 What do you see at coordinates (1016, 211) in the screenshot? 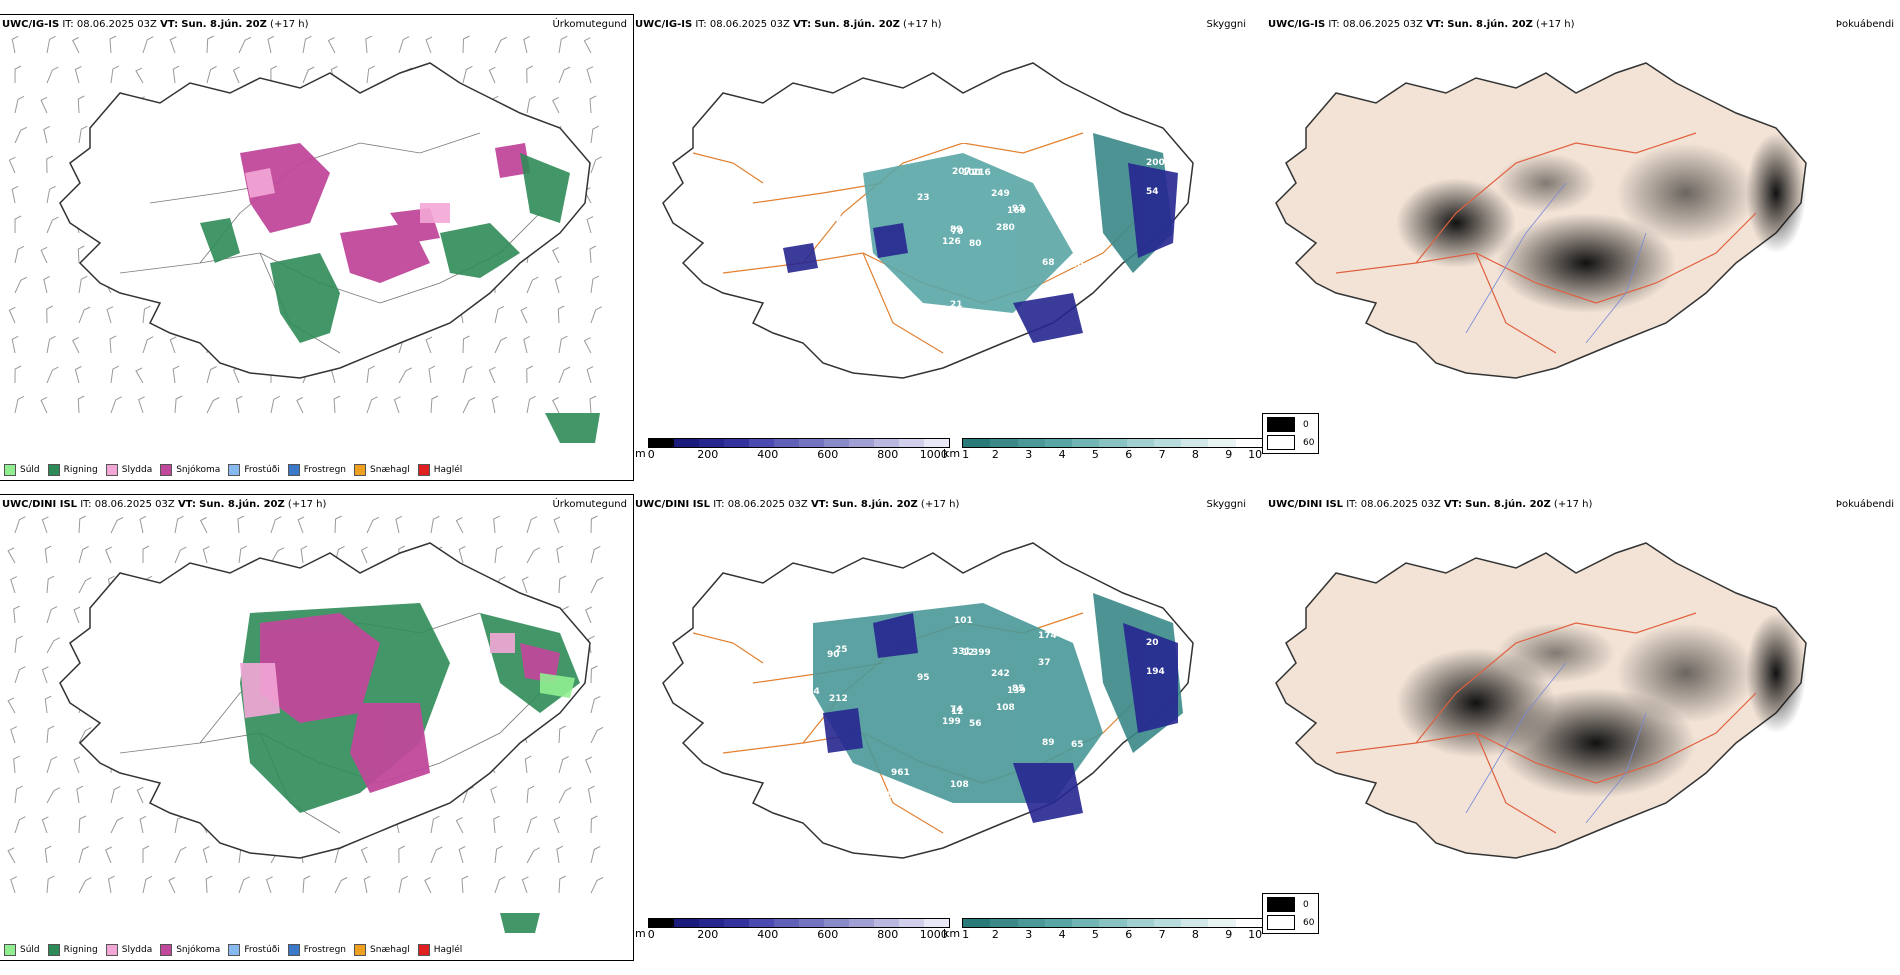
I see `ceiling-value-label: 160` at bounding box center [1016, 211].